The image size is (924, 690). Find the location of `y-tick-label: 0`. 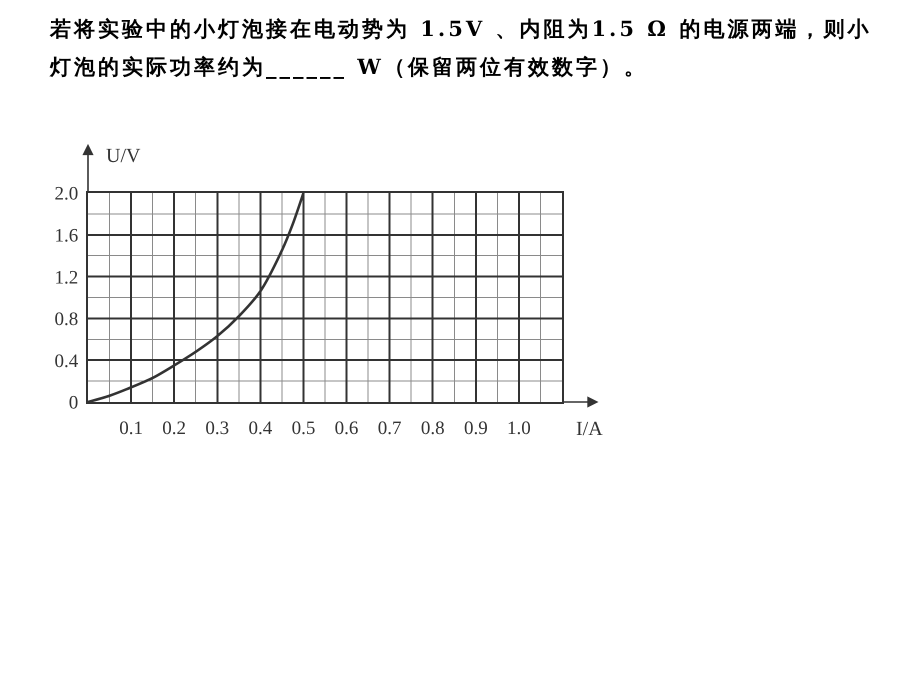

y-tick-label: 0 is located at coordinates (73, 403).